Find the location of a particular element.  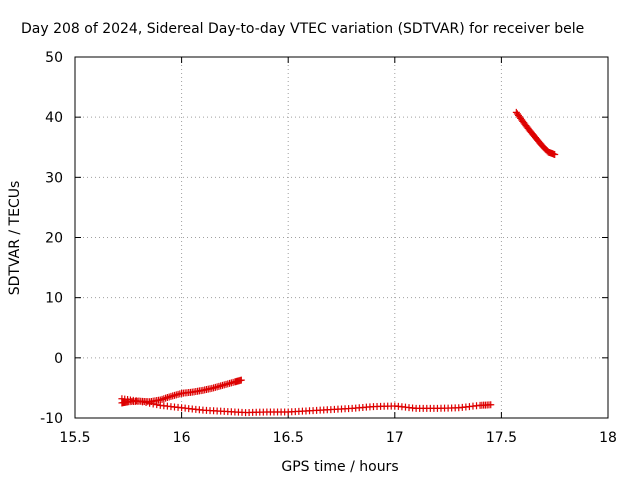

x-axis-label: GPS time / hours is located at coordinates (339, 467).